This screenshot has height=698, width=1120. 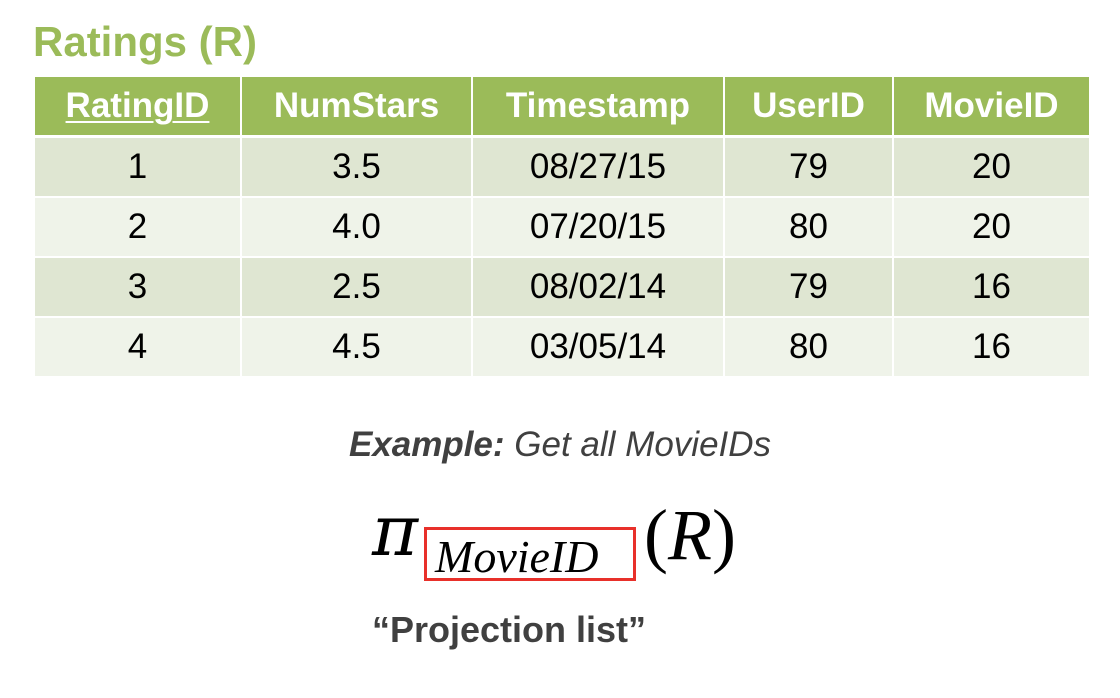 What do you see at coordinates (643, 444) in the screenshot?
I see `example-text: Get all MovieIDs` at bounding box center [643, 444].